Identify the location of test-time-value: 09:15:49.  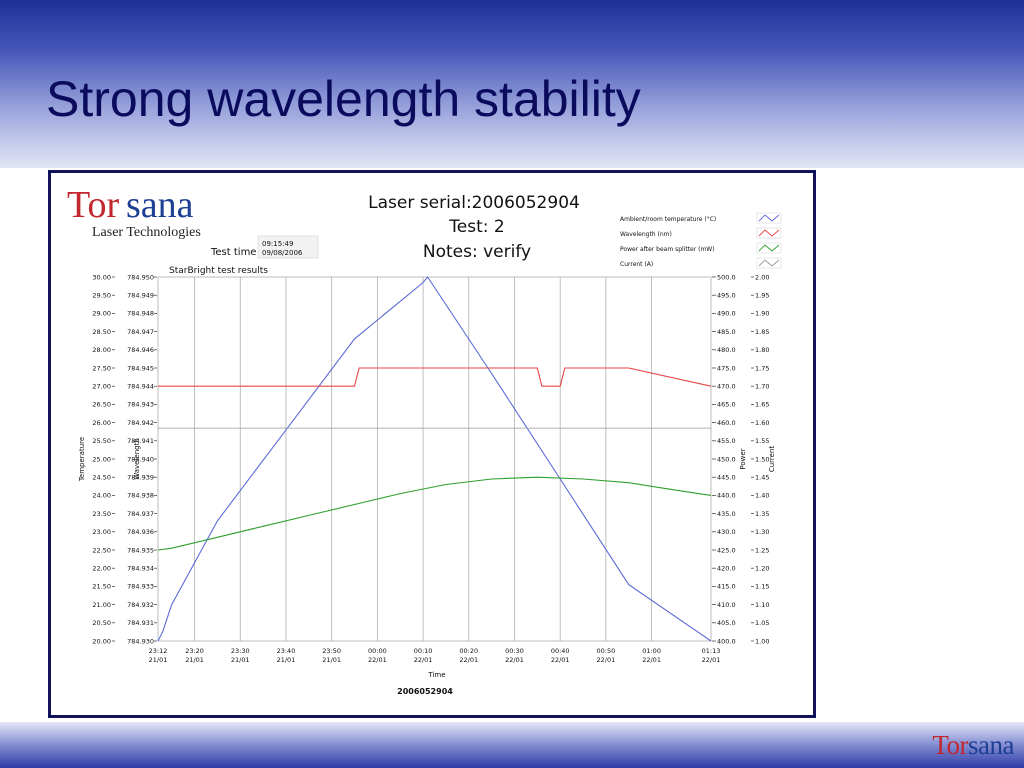
(277, 244).